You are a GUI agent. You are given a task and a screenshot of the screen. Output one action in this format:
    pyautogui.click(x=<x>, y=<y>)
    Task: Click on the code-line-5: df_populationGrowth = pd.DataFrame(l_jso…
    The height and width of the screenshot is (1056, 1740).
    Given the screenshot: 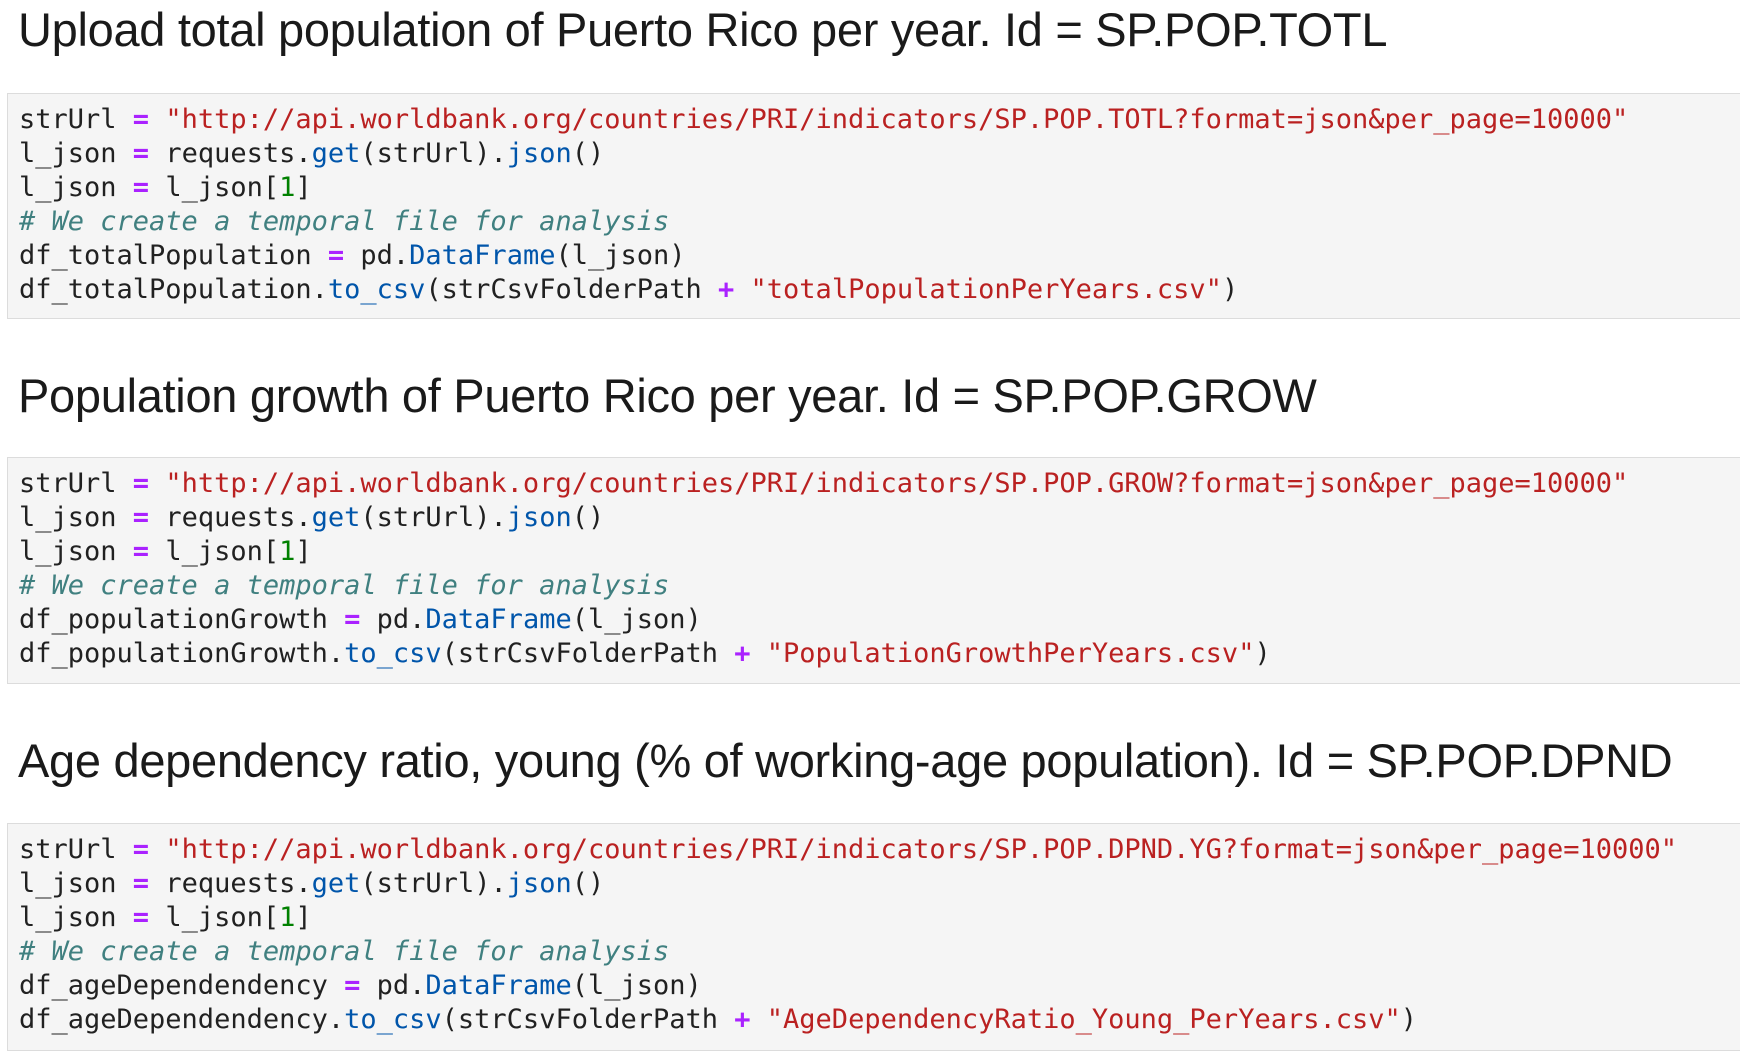 What is the action you would take?
    pyautogui.click(x=879, y=620)
    